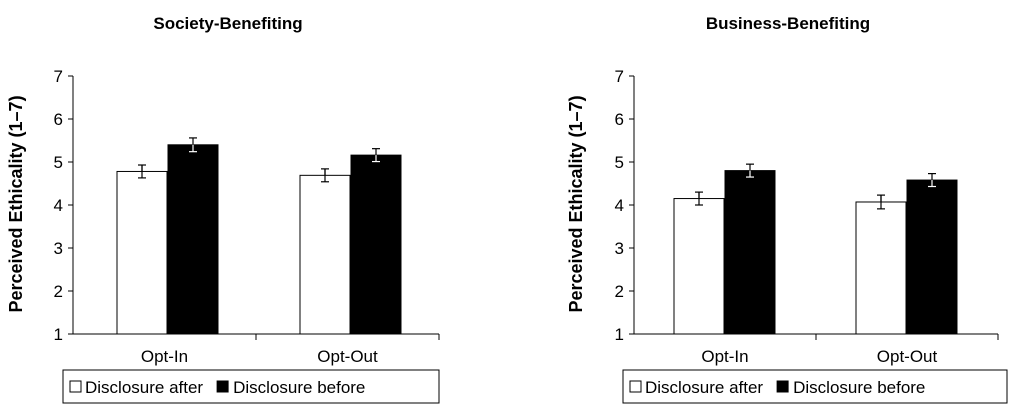  What do you see at coordinates (227, 23) in the screenshot?
I see `chart-title: Society-Benefiting` at bounding box center [227, 23].